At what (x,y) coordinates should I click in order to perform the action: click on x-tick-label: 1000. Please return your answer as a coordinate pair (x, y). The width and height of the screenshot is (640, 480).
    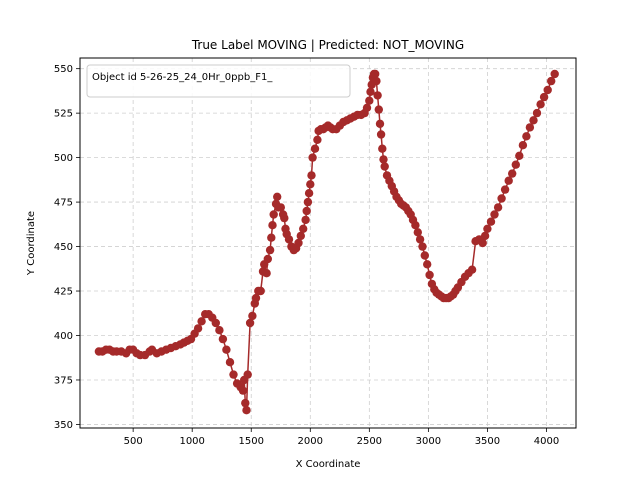
    Looking at the image, I should click on (191, 441).